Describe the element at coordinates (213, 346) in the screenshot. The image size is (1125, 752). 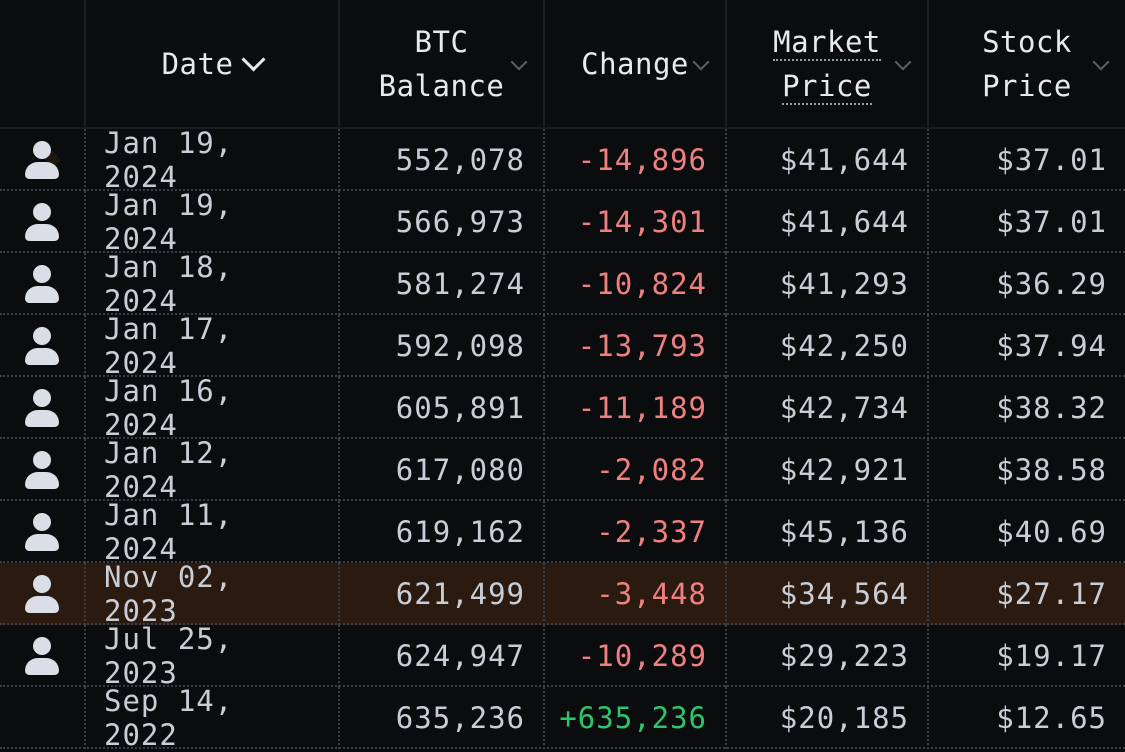
I see `date-cell: Jan 17, 2024` at that location.